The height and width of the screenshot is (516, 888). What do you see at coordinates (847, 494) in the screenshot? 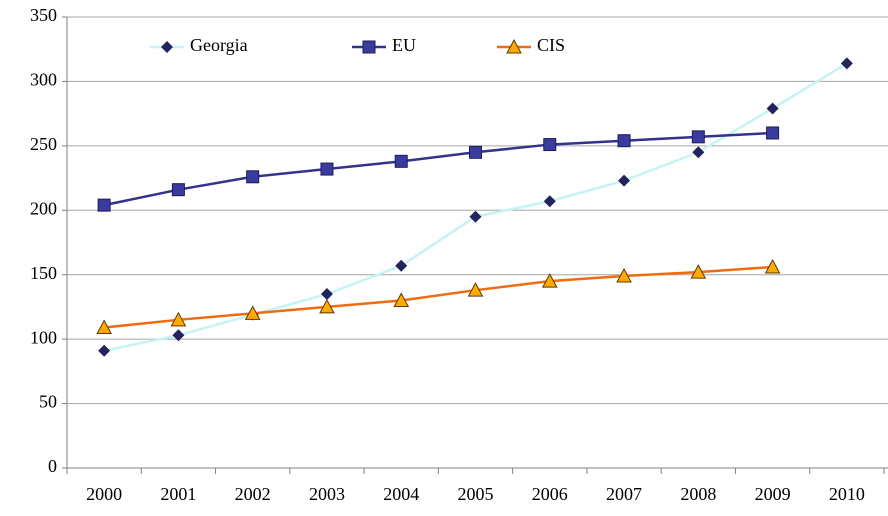
I see `x-tick-label: 2010` at bounding box center [847, 494].